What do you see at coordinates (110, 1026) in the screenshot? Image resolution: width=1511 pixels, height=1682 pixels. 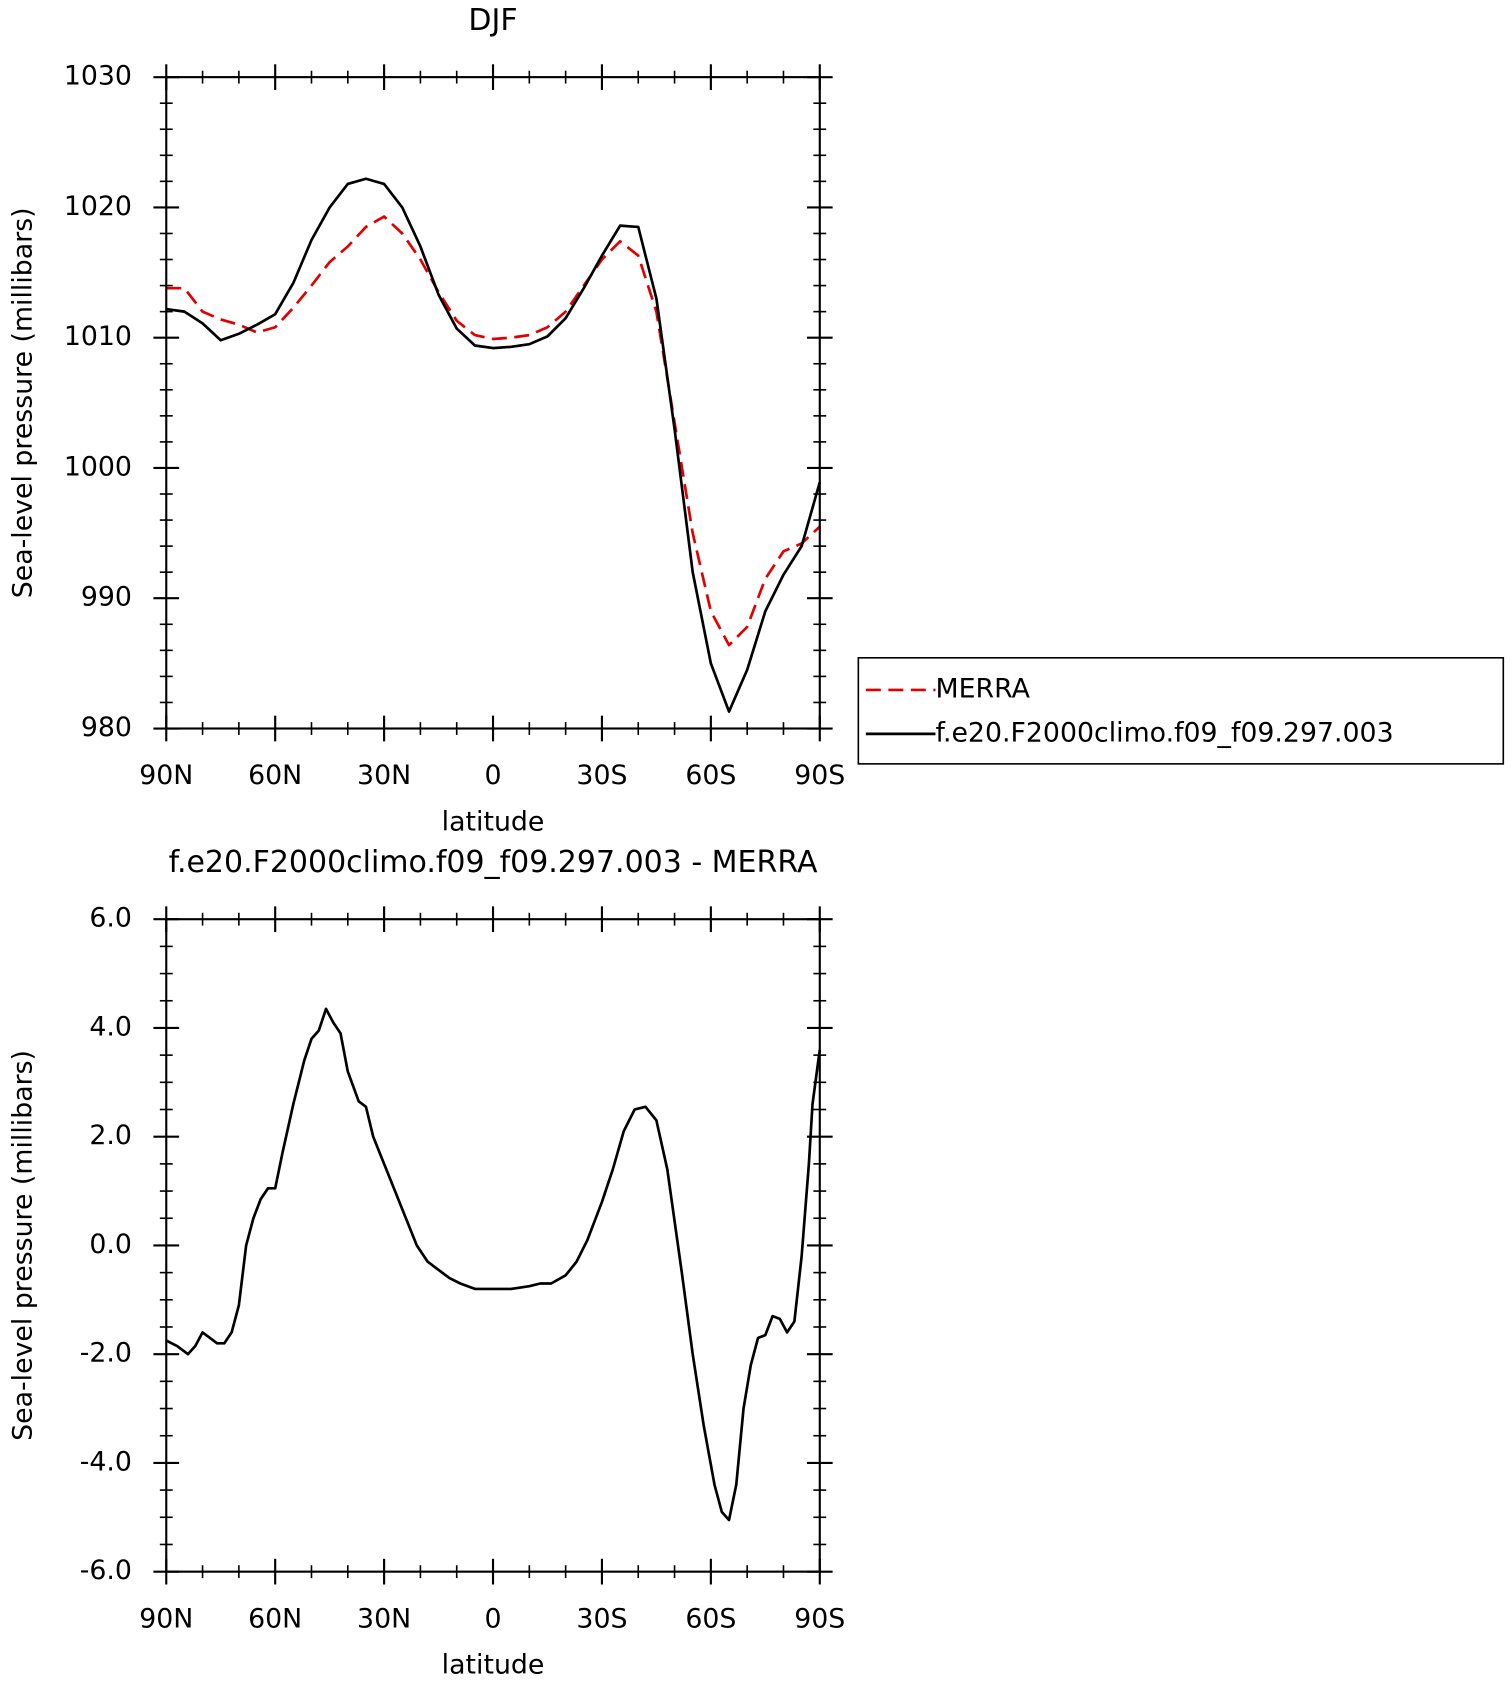 I see `y-tick-label: 4.0` at bounding box center [110, 1026].